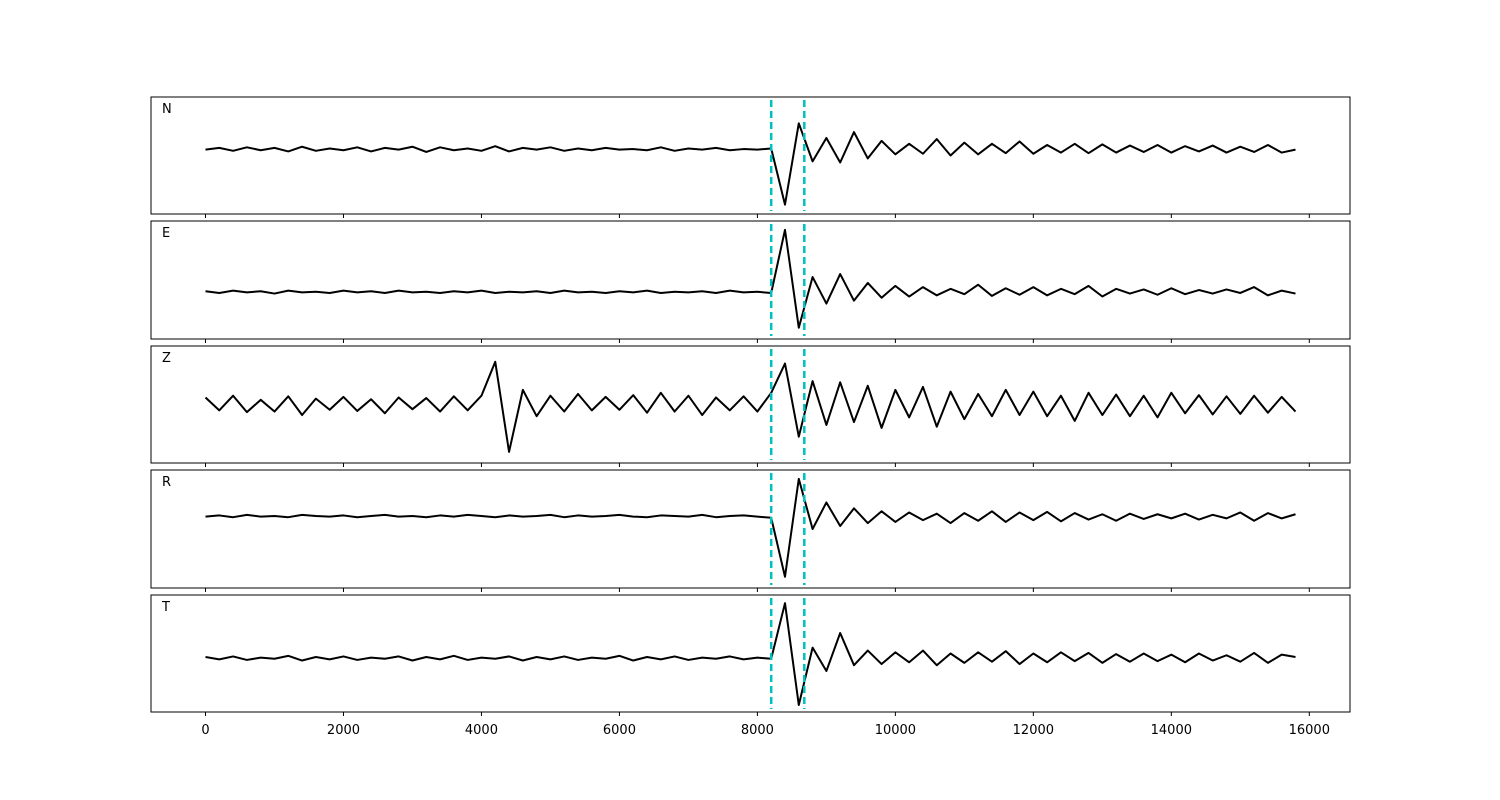 This screenshot has width=1500, height=800. I want to click on panel-label: E, so click(166, 233).